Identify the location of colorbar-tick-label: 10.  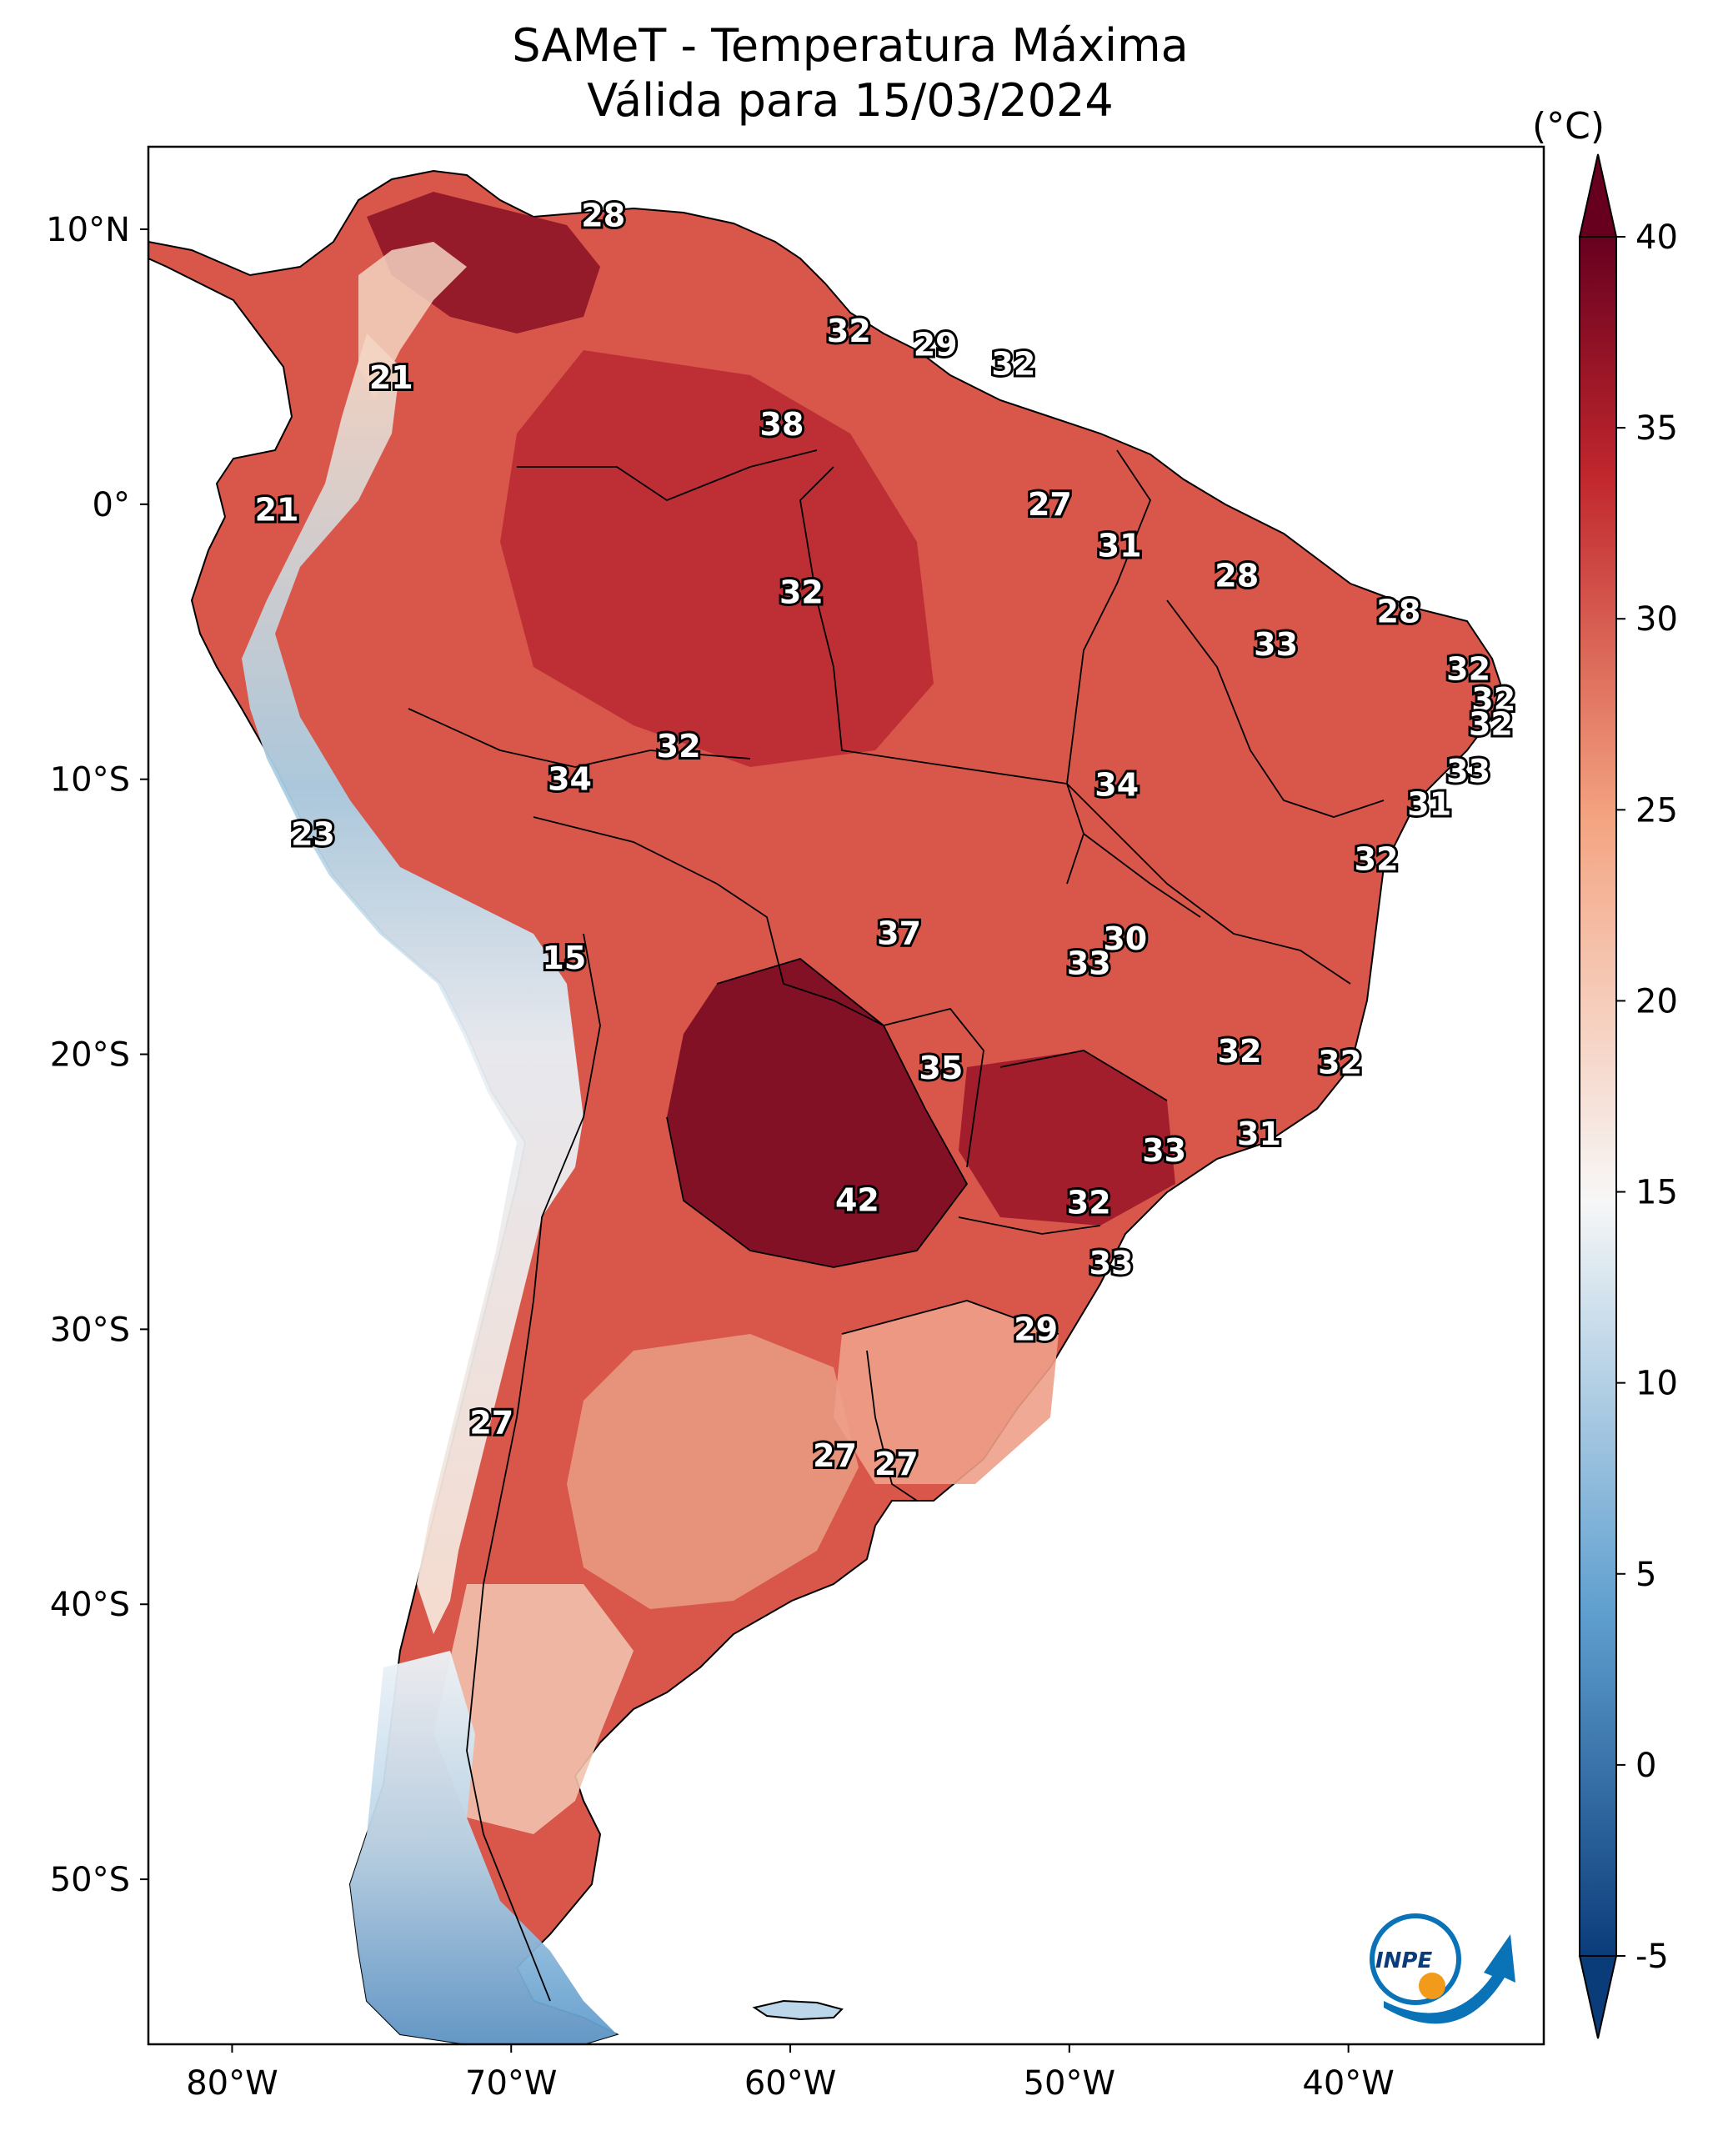
(1657, 1384).